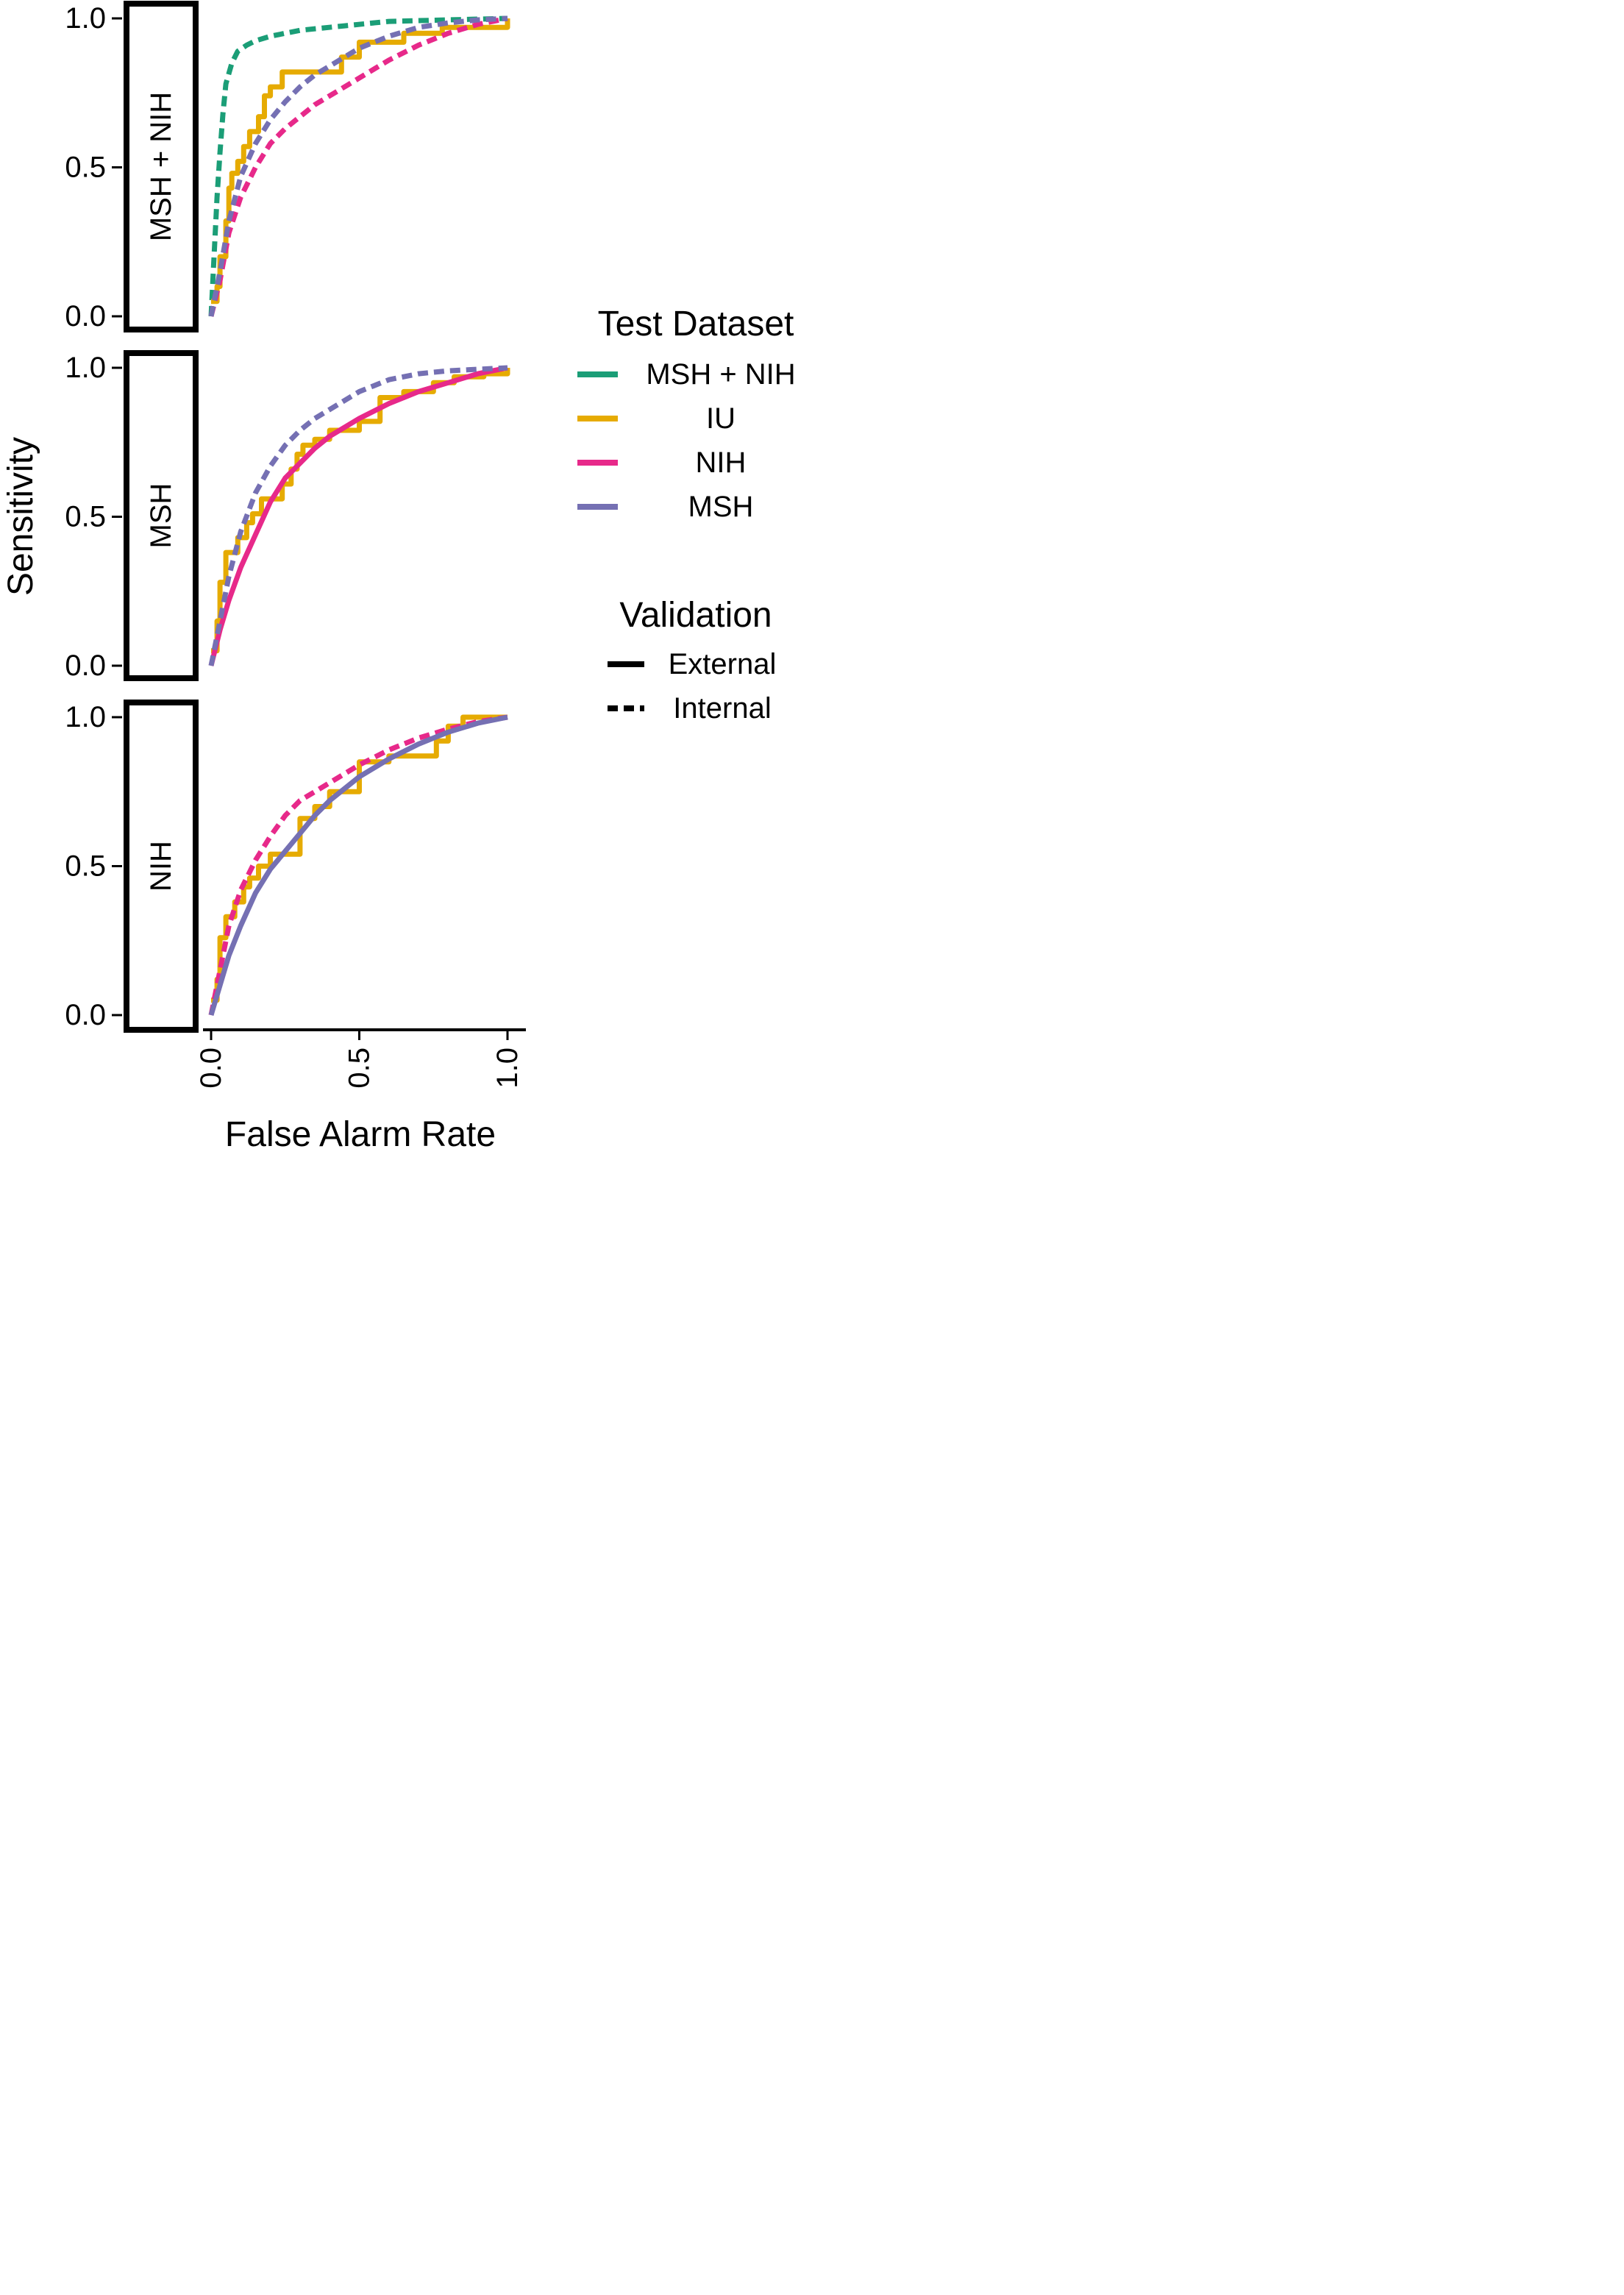 The image size is (1624, 2295). I want to click on x-tick-label: 0.5, so click(359, 1068).